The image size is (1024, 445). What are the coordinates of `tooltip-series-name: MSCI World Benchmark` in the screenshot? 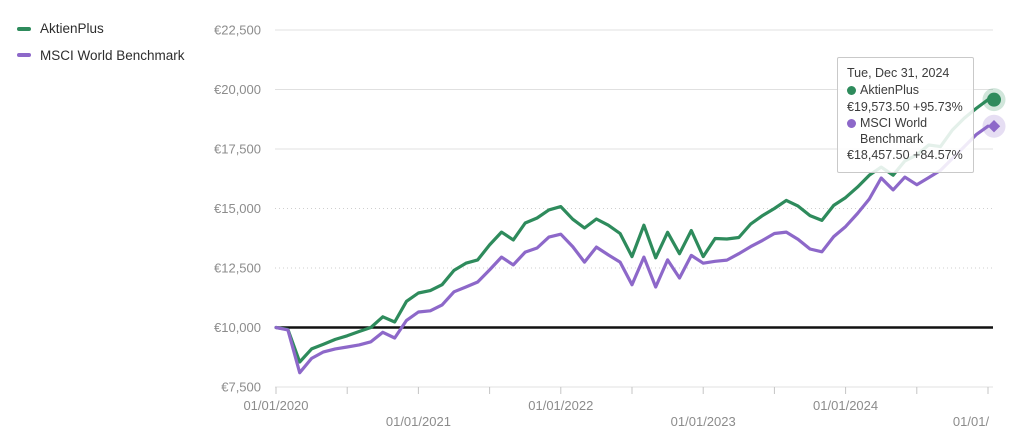 It's located at (894, 130).